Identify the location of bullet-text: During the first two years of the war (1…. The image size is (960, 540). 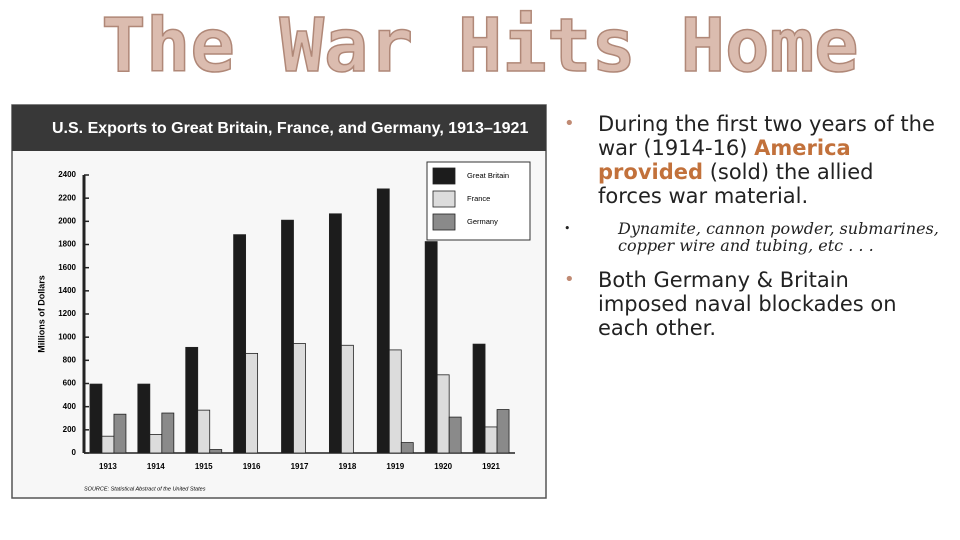
(766, 136).